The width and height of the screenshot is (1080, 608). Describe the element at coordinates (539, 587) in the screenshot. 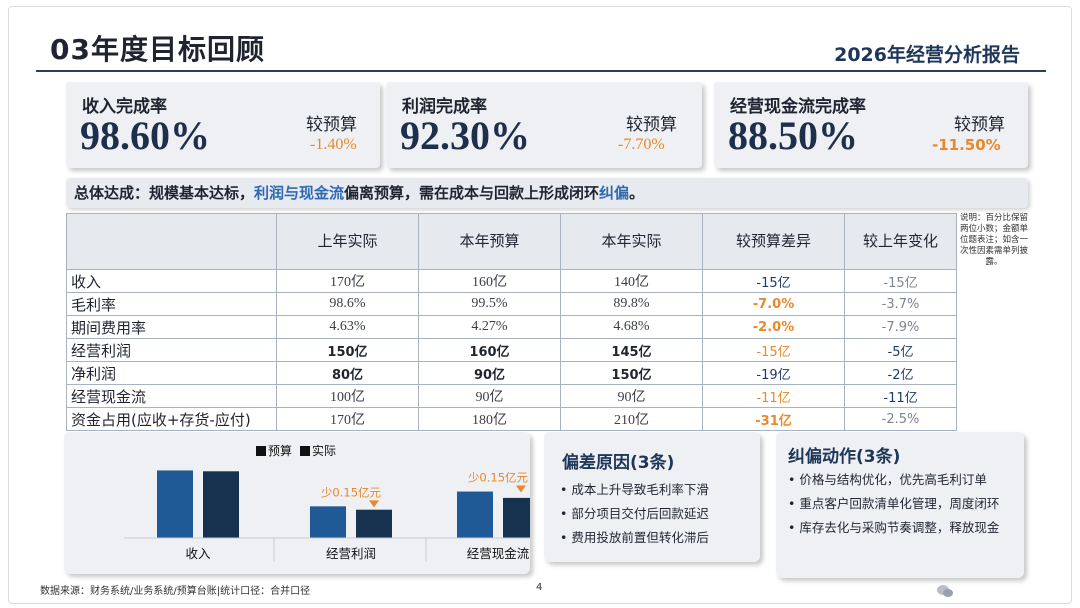

I see `page-number: 4` at that location.